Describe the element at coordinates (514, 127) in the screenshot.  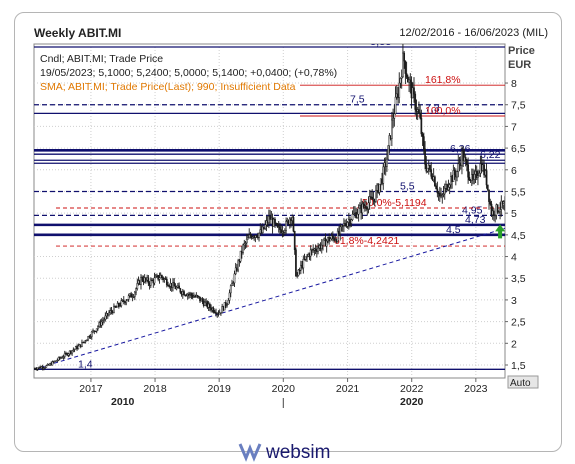
I see `y-tick-label: 7` at that location.